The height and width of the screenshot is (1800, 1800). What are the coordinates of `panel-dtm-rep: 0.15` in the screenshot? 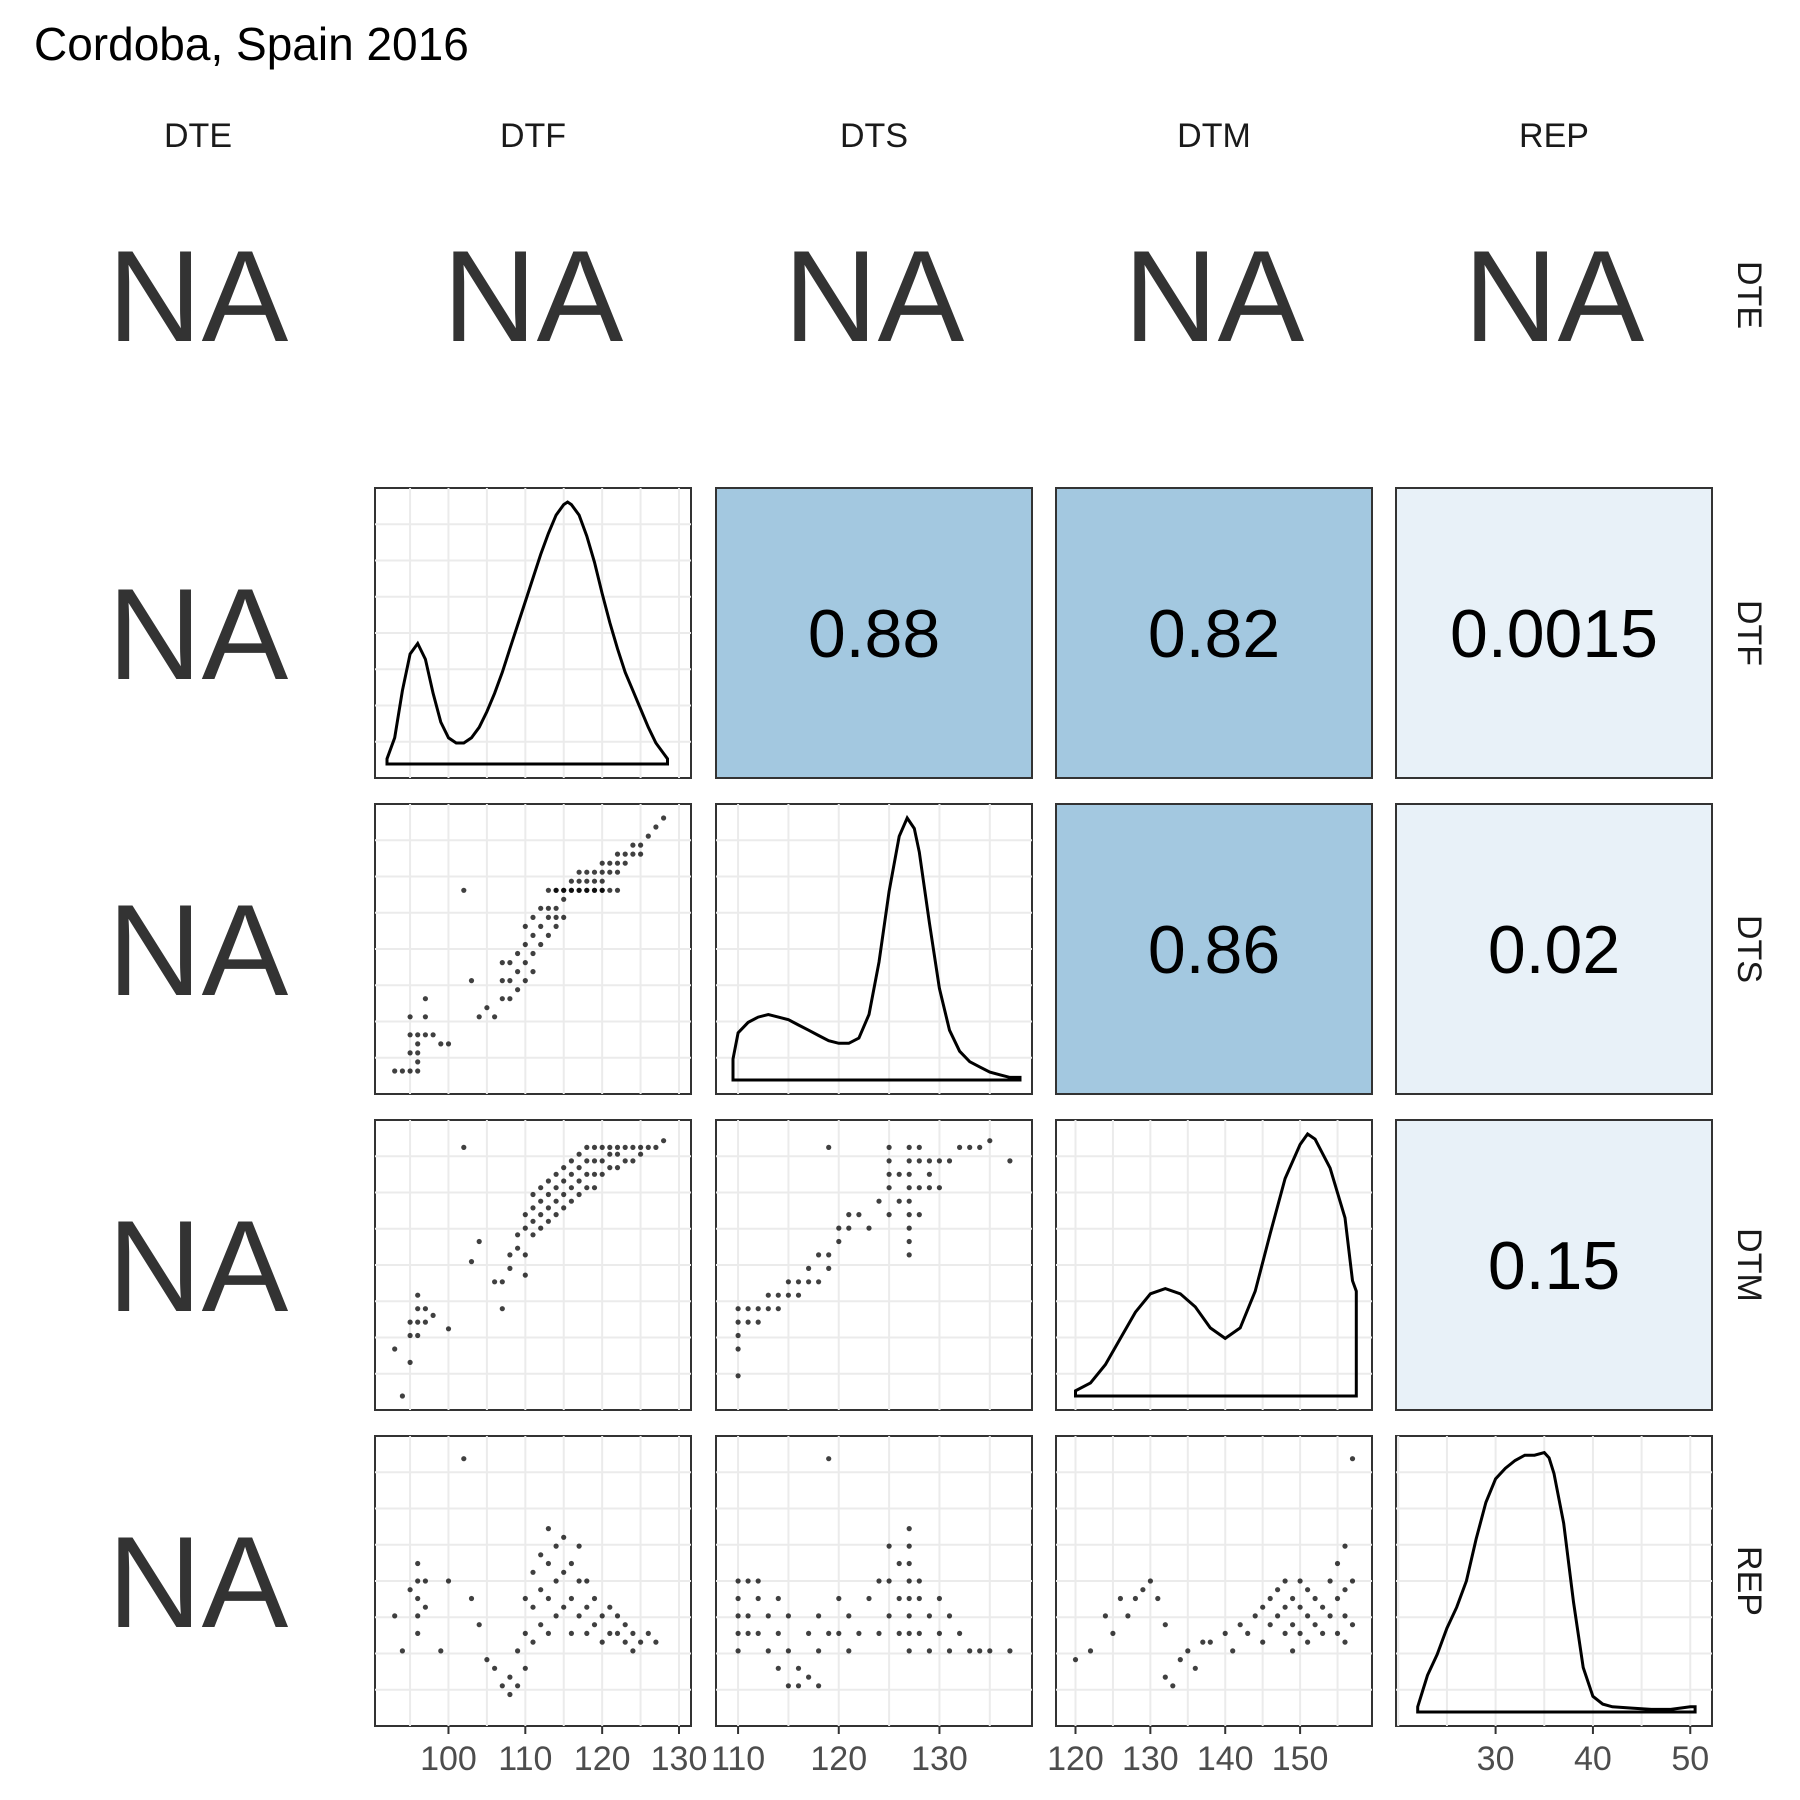 It's located at (1554, 1265).